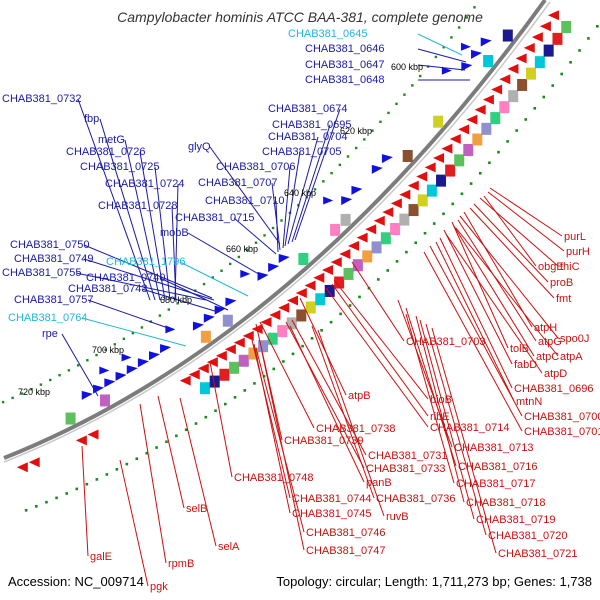 Image resolution: width=600 pixels, height=600 pixels. I want to click on gene-label: CHAB381_0695, so click(312, 125).